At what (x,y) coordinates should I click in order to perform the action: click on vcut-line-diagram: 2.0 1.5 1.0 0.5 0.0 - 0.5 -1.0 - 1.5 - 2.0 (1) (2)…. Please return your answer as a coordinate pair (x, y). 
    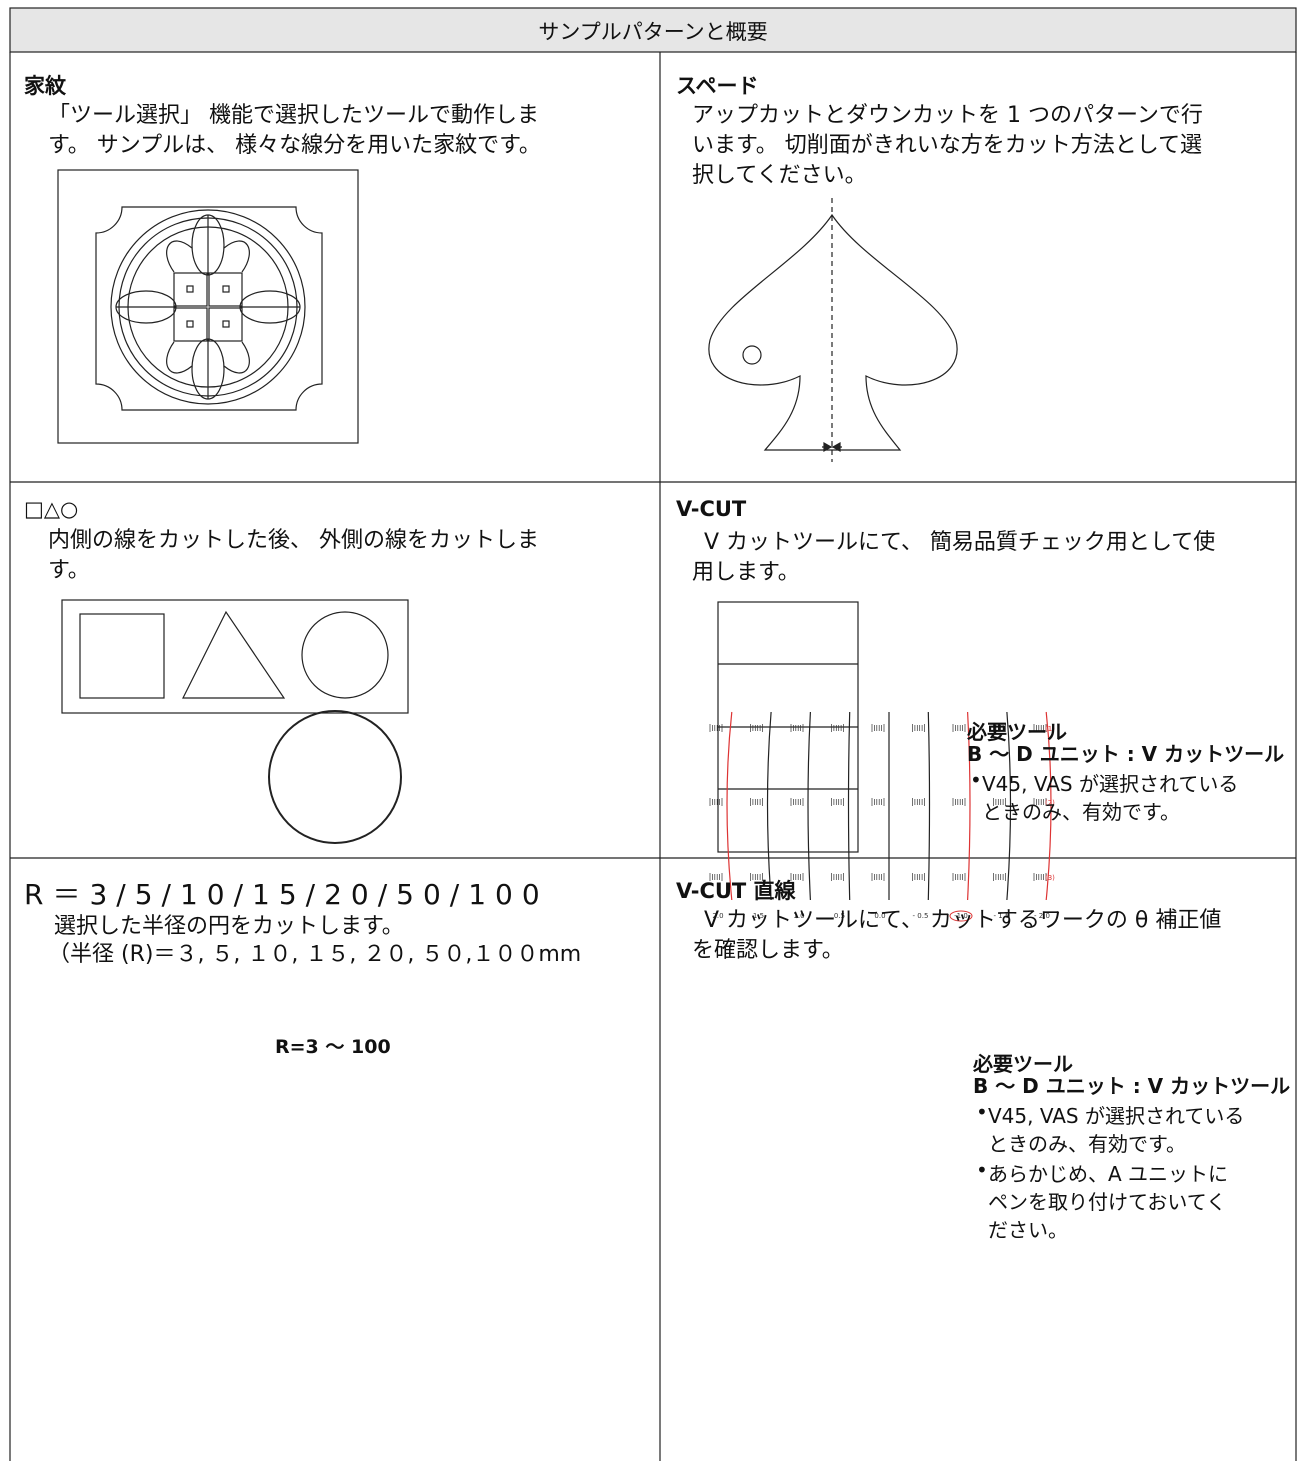
    Looking at the image, I should click on (882, 816).